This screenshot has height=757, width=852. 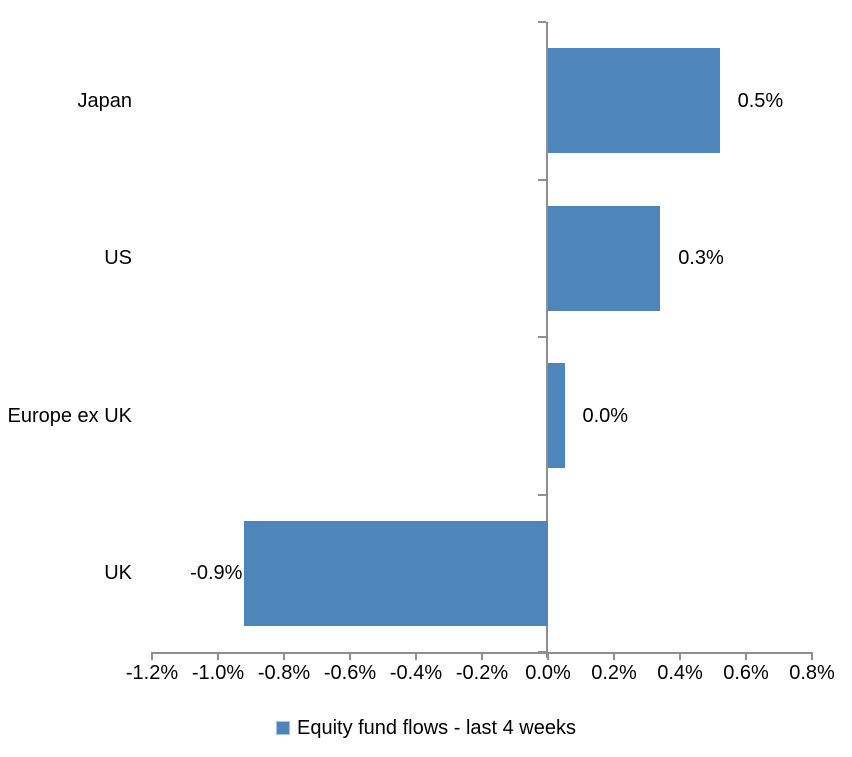 I want to click on x-tick-label-0-6: 0.6%, so click(x=746, y=673).